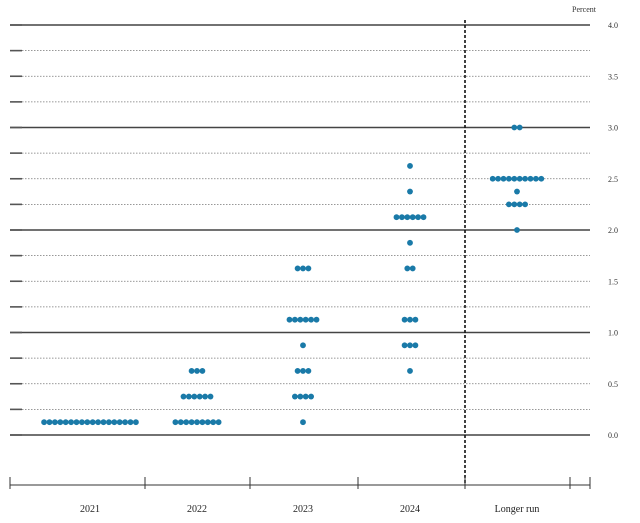  What do you see at coordinates (90, 509) in the screenshot?
I see `x-tick-label: 2021` at bounding box center [90, 509].